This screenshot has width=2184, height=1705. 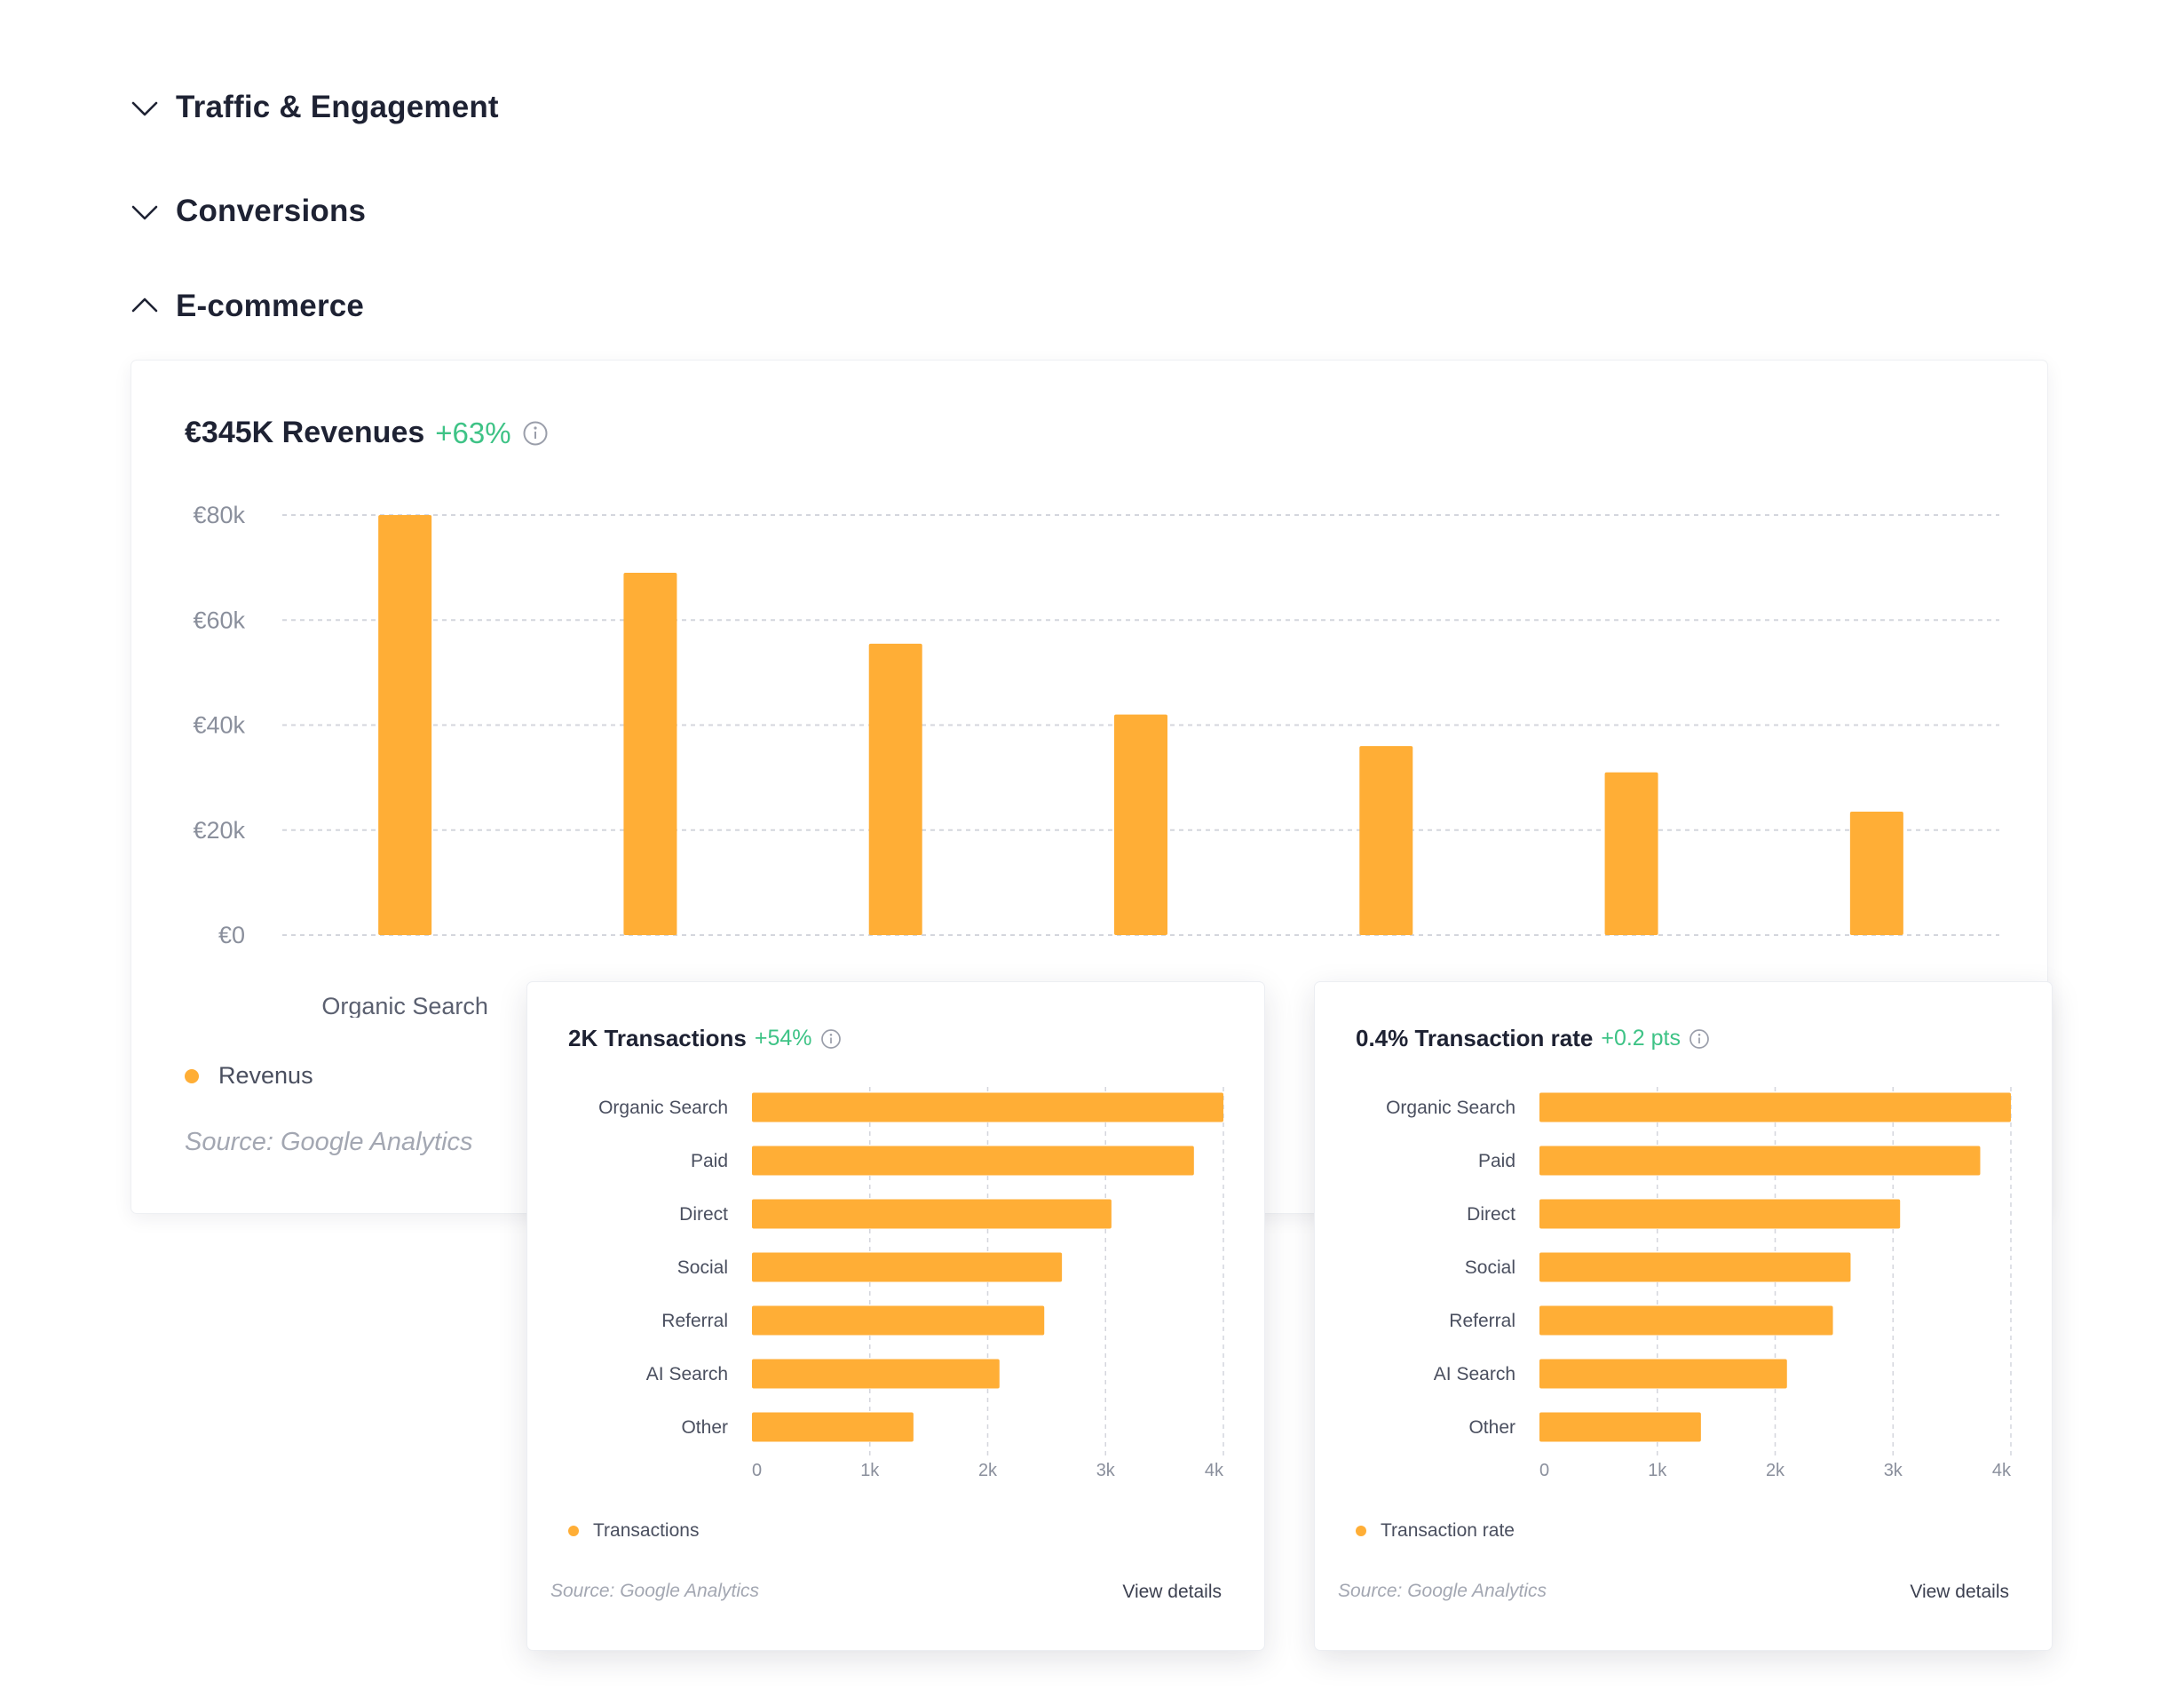 What do you see at coordinates (145, 306) in the screenshot?
I see `chevron-up-icon` at bounding box center [145, 306].